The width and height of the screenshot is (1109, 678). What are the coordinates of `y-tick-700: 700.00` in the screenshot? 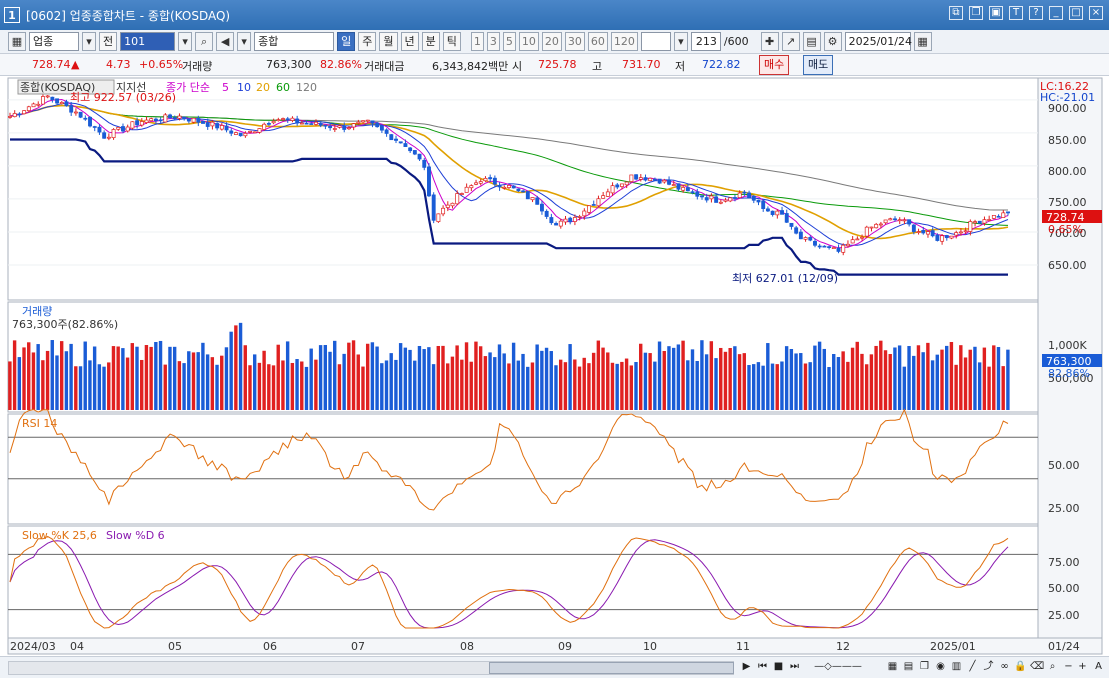 It's located at (1067, 233).